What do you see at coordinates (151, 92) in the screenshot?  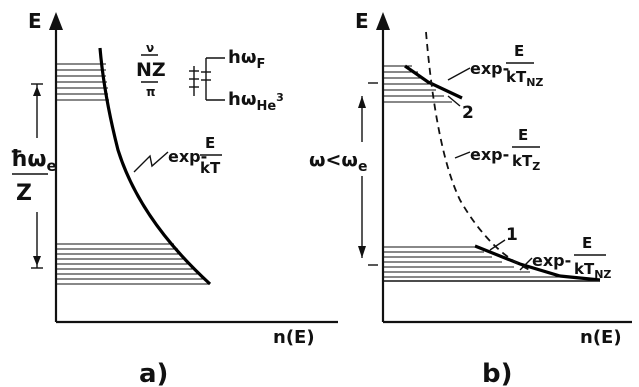 I see `panel-a-transition-bottom: π` at bounding box center [151, 92].